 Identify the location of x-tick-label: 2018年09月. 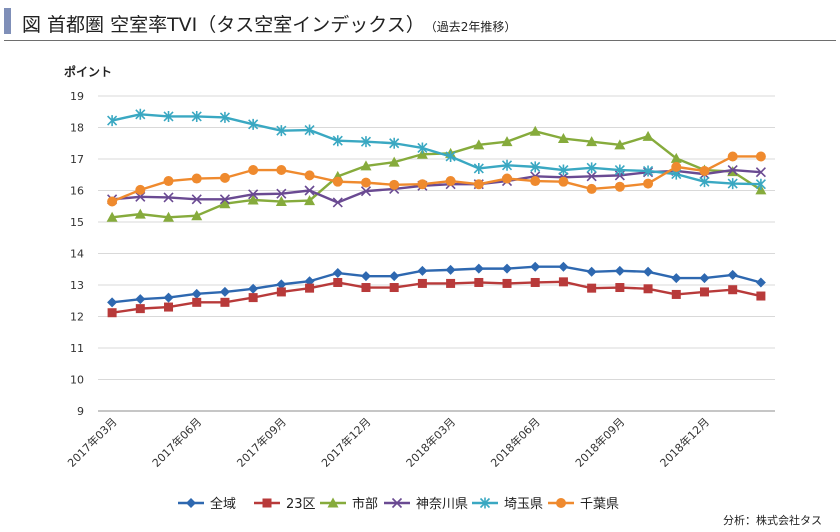
(599, 442).